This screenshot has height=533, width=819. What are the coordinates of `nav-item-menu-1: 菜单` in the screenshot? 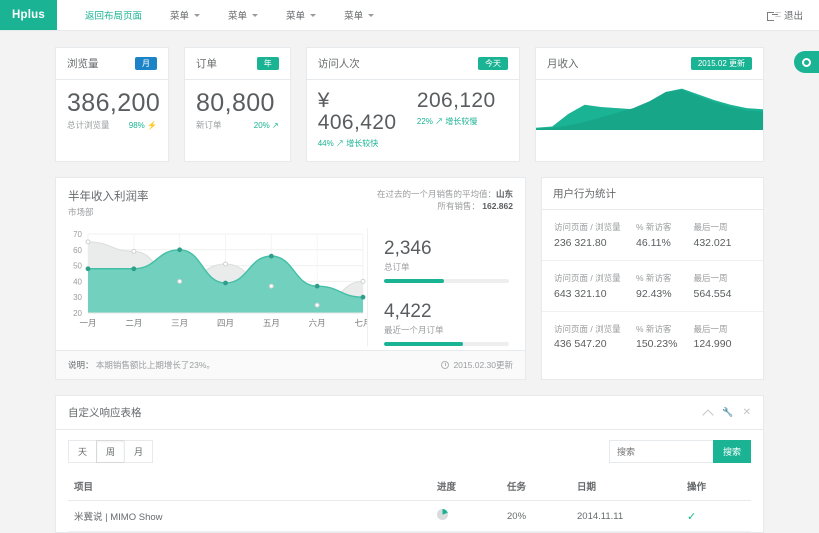 It's located at (185, 15).